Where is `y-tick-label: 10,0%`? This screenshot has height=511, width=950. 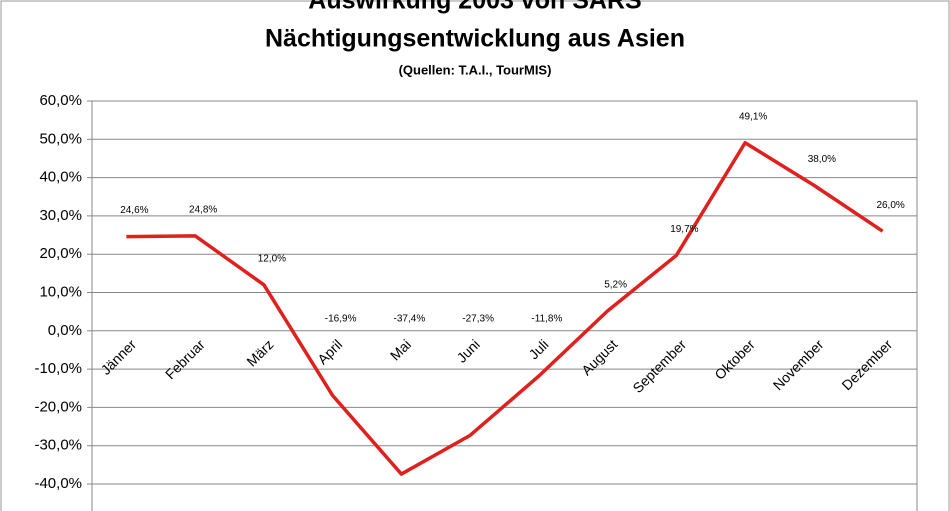
y-tick-label: 10,0% is located at coordinates (60, 291).